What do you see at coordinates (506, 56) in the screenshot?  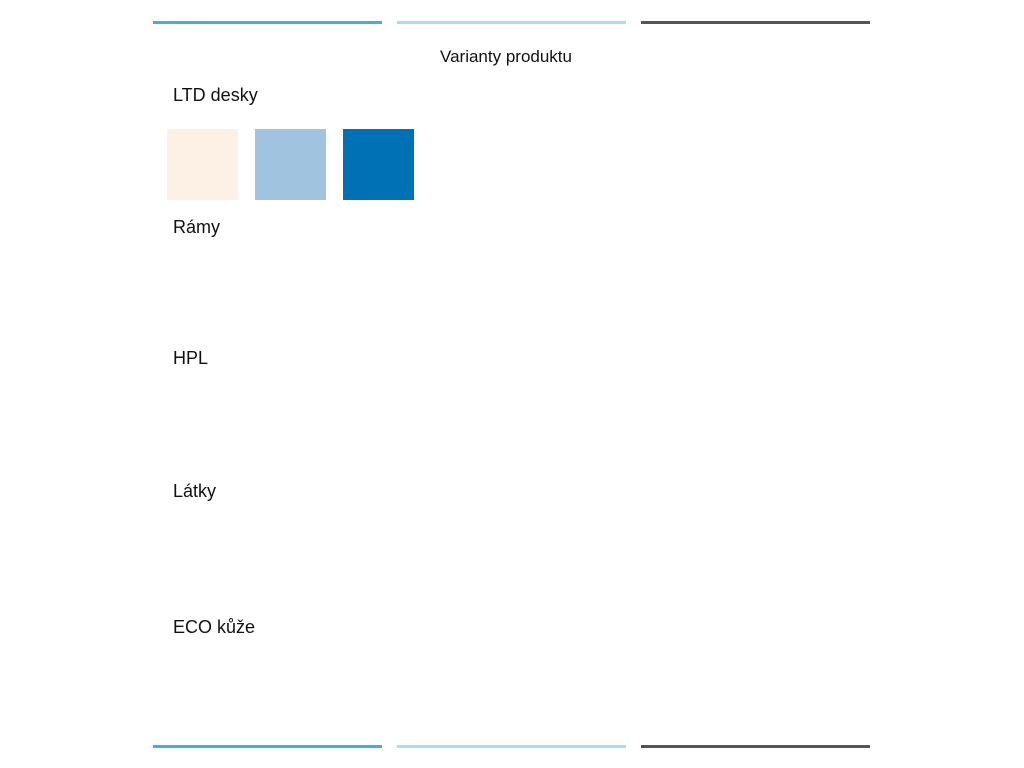 I see `title: Varianty produktu` at bounding box center [506, 56].